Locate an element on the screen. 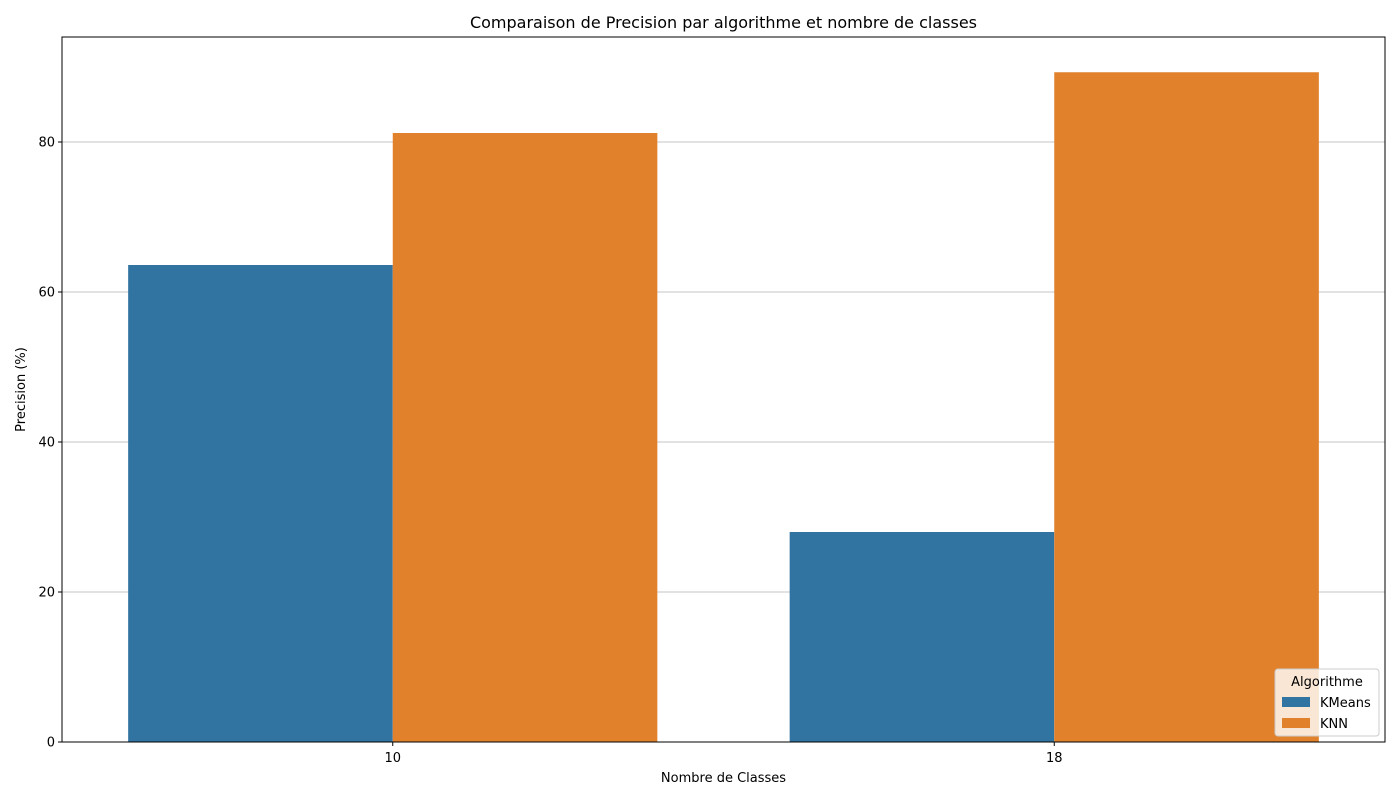 This screenshot has height=800, width=1400. y-axis-ticks: 0 20 40 60 80 is located at coordinates (50, 443).